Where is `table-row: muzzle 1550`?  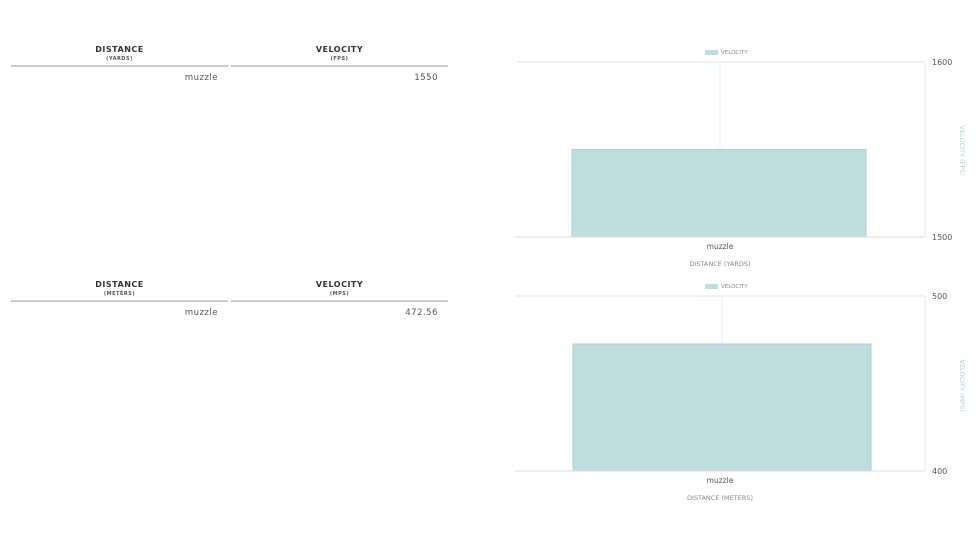
table-row: muzzle 1550 is located at coordinates (229, 75).